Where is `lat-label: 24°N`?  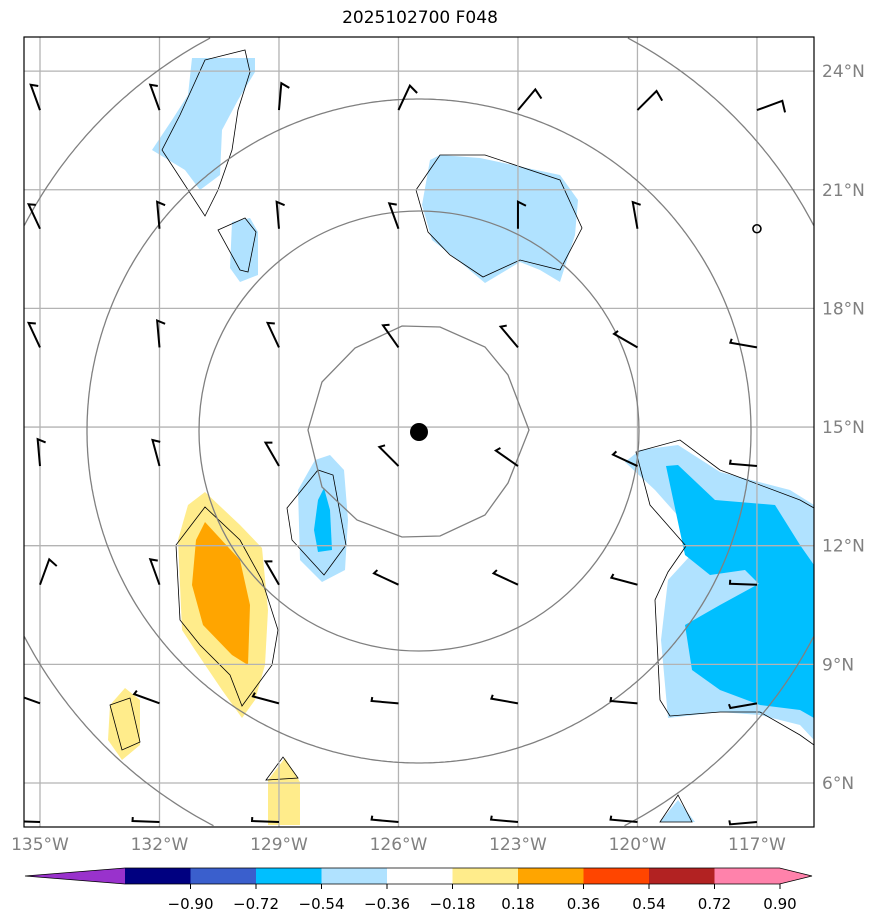
lat-label: 24°N is located at coordinates (843, 72).